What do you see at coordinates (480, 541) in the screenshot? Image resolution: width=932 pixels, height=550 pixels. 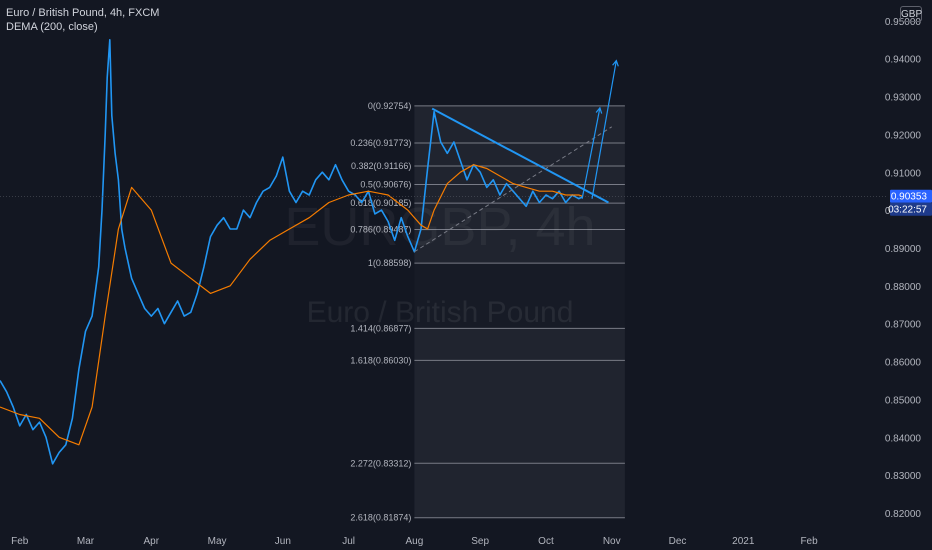 I see `x-tick-label: Sep` at bounding box center [480, 541].